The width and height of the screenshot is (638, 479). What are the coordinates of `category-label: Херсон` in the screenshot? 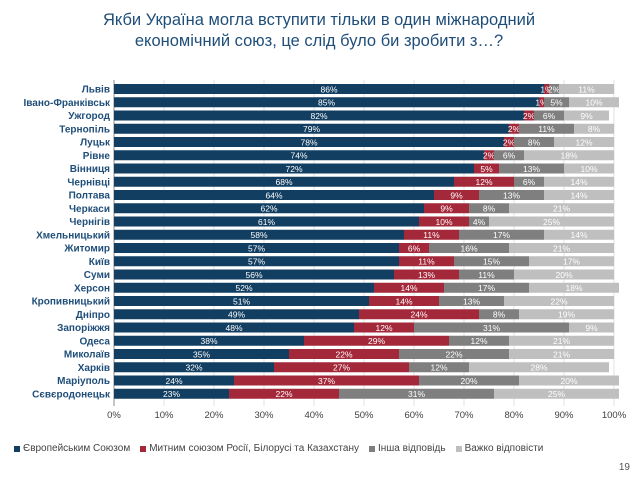 It's located at (92, 288).